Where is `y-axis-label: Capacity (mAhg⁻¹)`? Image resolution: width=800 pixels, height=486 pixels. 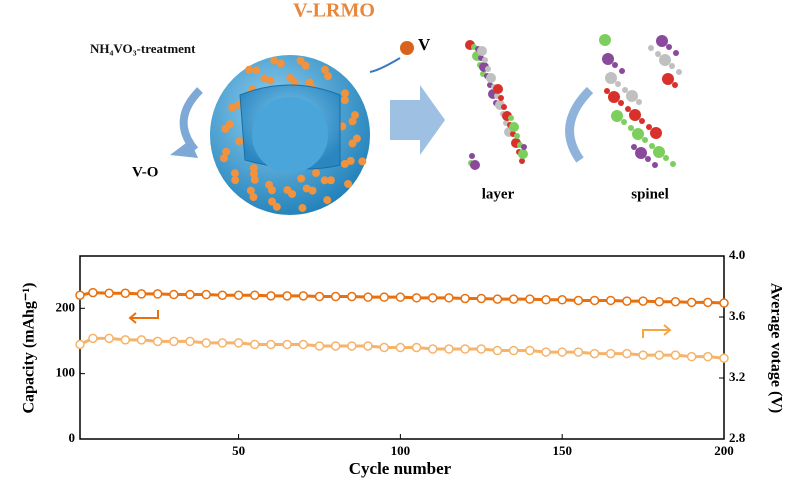
y-axis-label: Capacity (mAhg⁻¹) is located at coordinates (29, 347).